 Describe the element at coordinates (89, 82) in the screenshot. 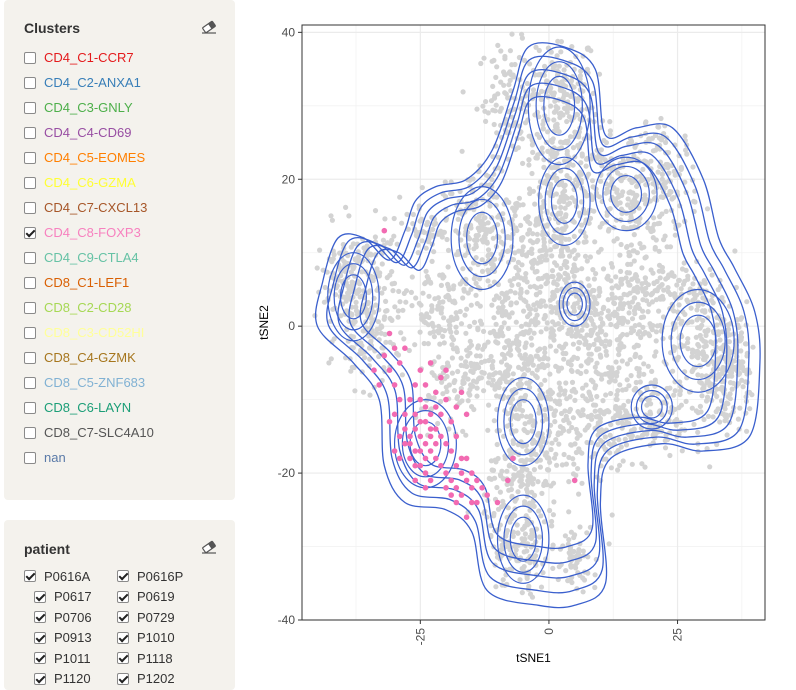

I see `cluster-option: CD4_C2-ANXA1` at that location.